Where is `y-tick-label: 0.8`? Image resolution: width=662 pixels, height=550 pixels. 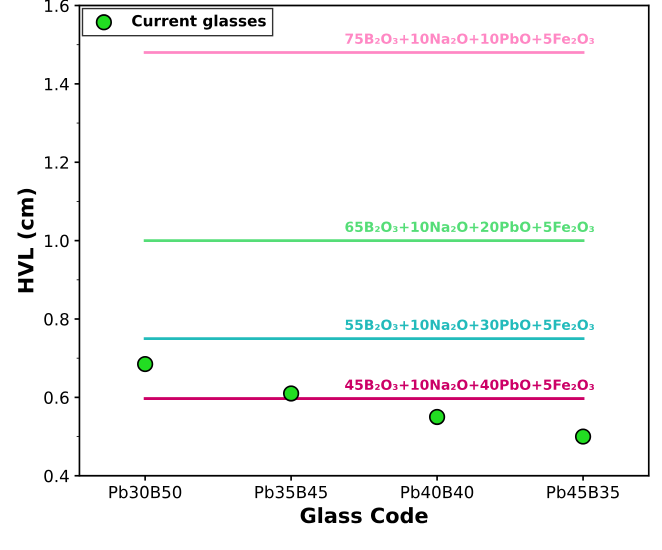 y-tick-label: 0.8 is located at coordinates (56, 319).